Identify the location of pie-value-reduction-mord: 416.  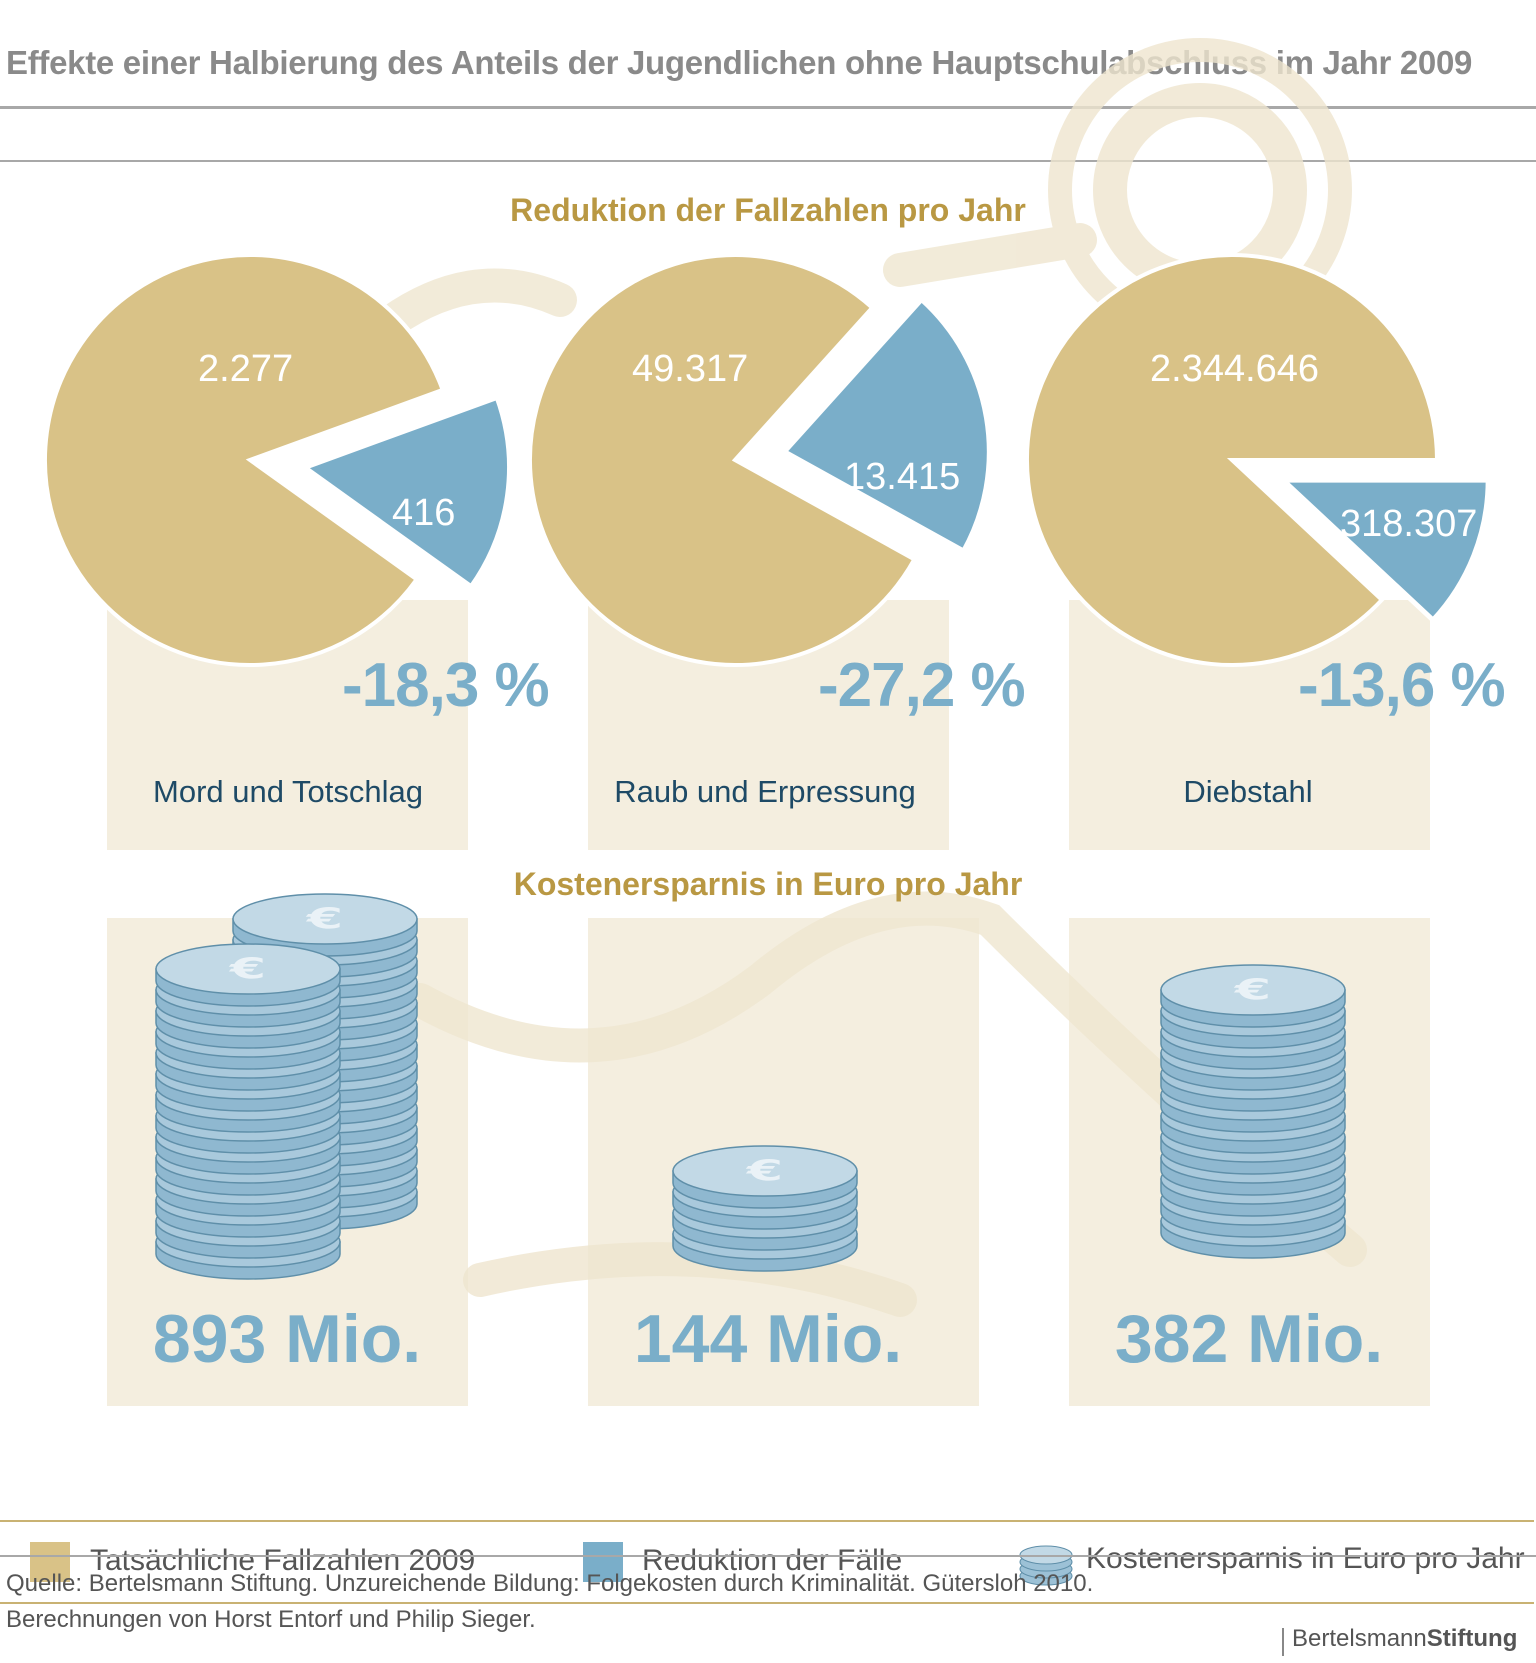
(424, 513).